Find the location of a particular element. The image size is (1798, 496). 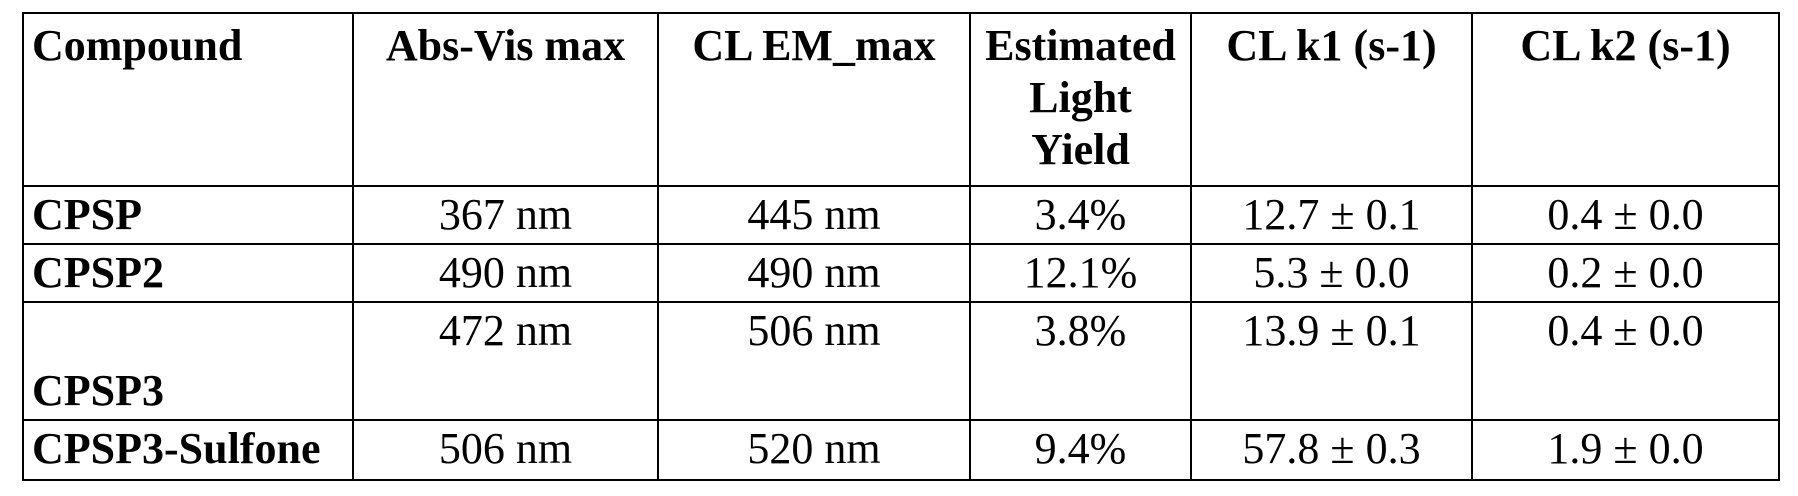

cell-compound: CPSP3 is located at coordinates (188, 361).